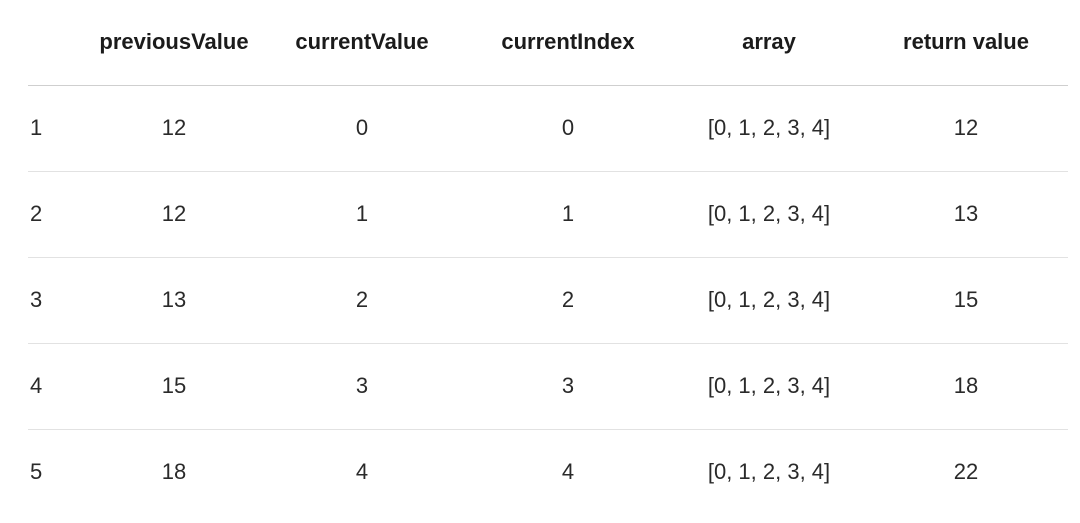  Describe the element at coordinates (174, 299) in the screenshot. I see `cell-previous-value: 13` at that location.